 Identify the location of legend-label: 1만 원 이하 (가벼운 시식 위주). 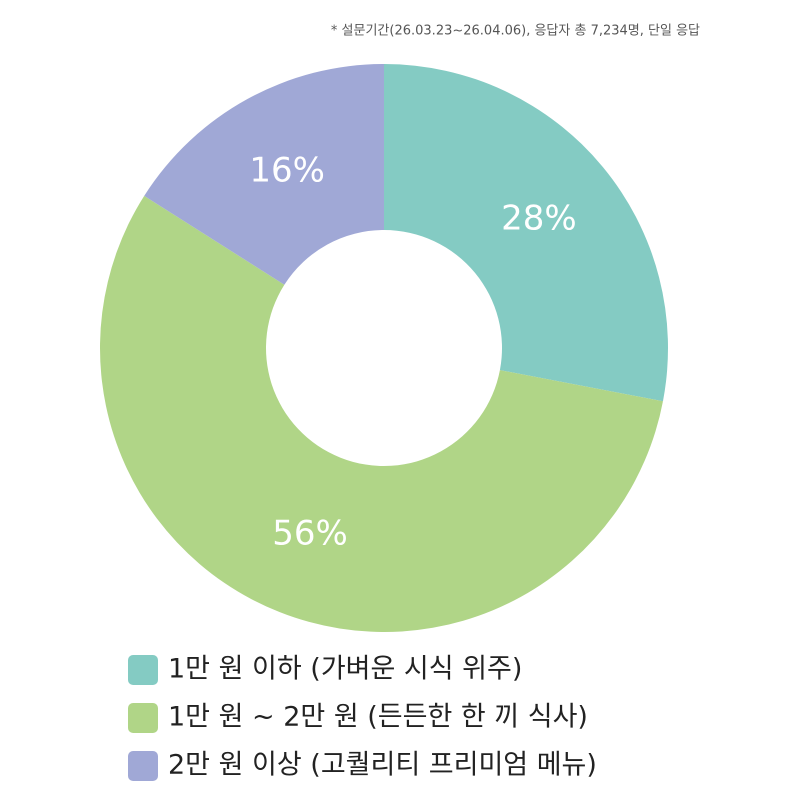
(345, 669).